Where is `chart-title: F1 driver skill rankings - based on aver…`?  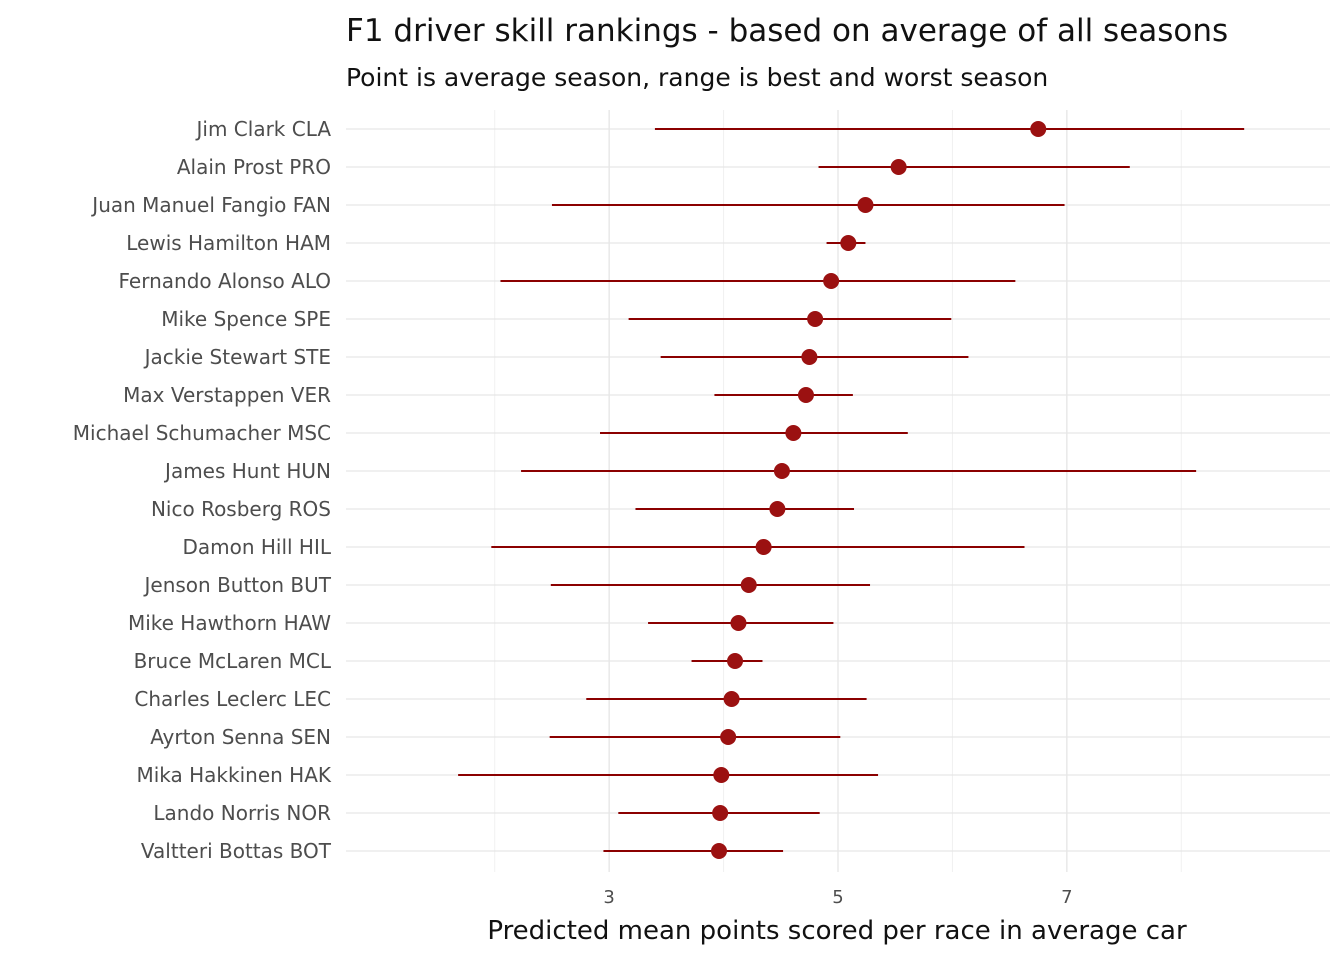 chart-title: F1 driver skill rankings - based on aver… is located at coordinates (787, 31).